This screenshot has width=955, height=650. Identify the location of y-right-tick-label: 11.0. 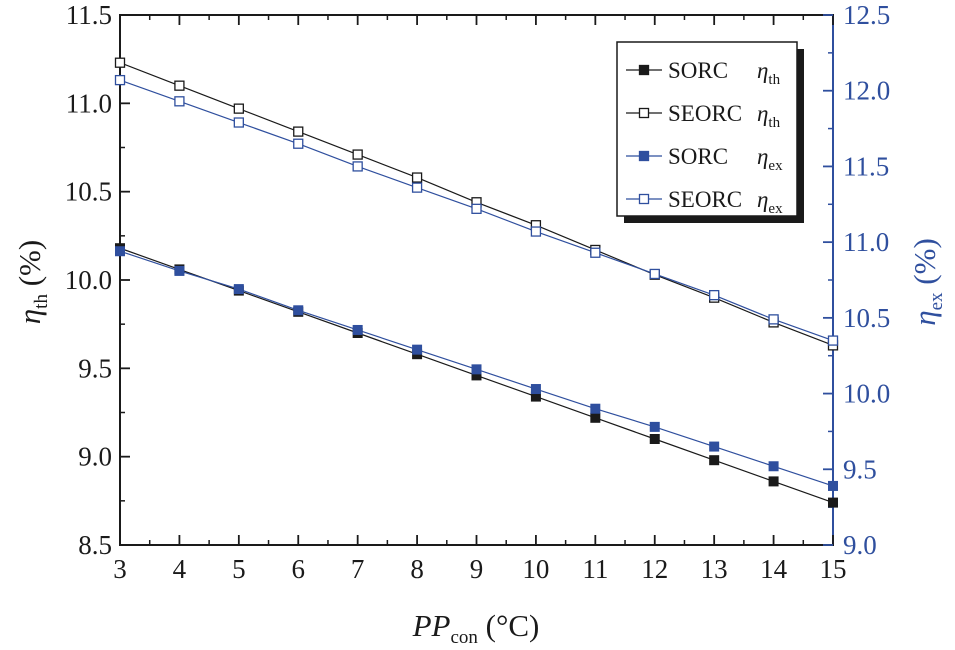
(866, 242).